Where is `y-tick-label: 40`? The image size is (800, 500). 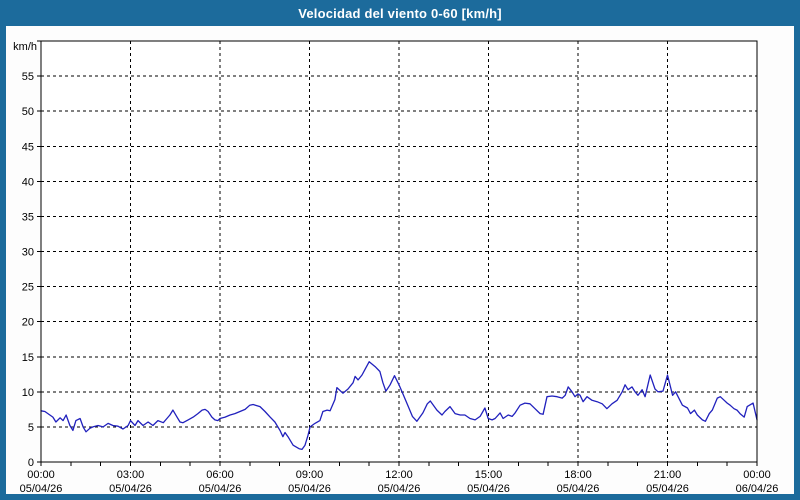 y-tick-label: 40 is located at coordinates (28, 182).